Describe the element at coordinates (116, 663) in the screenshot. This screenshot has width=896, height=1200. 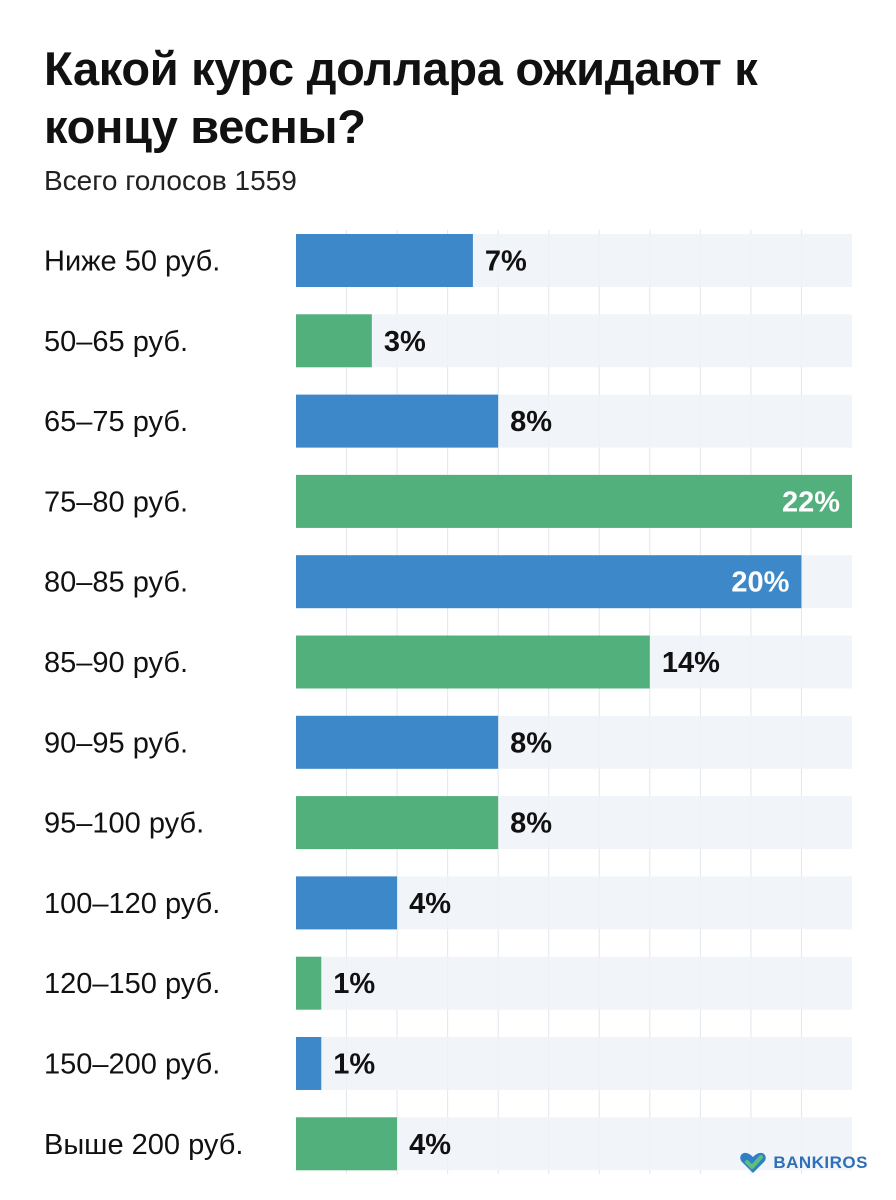
I see `category-label: 85–90 руб.` at that location.